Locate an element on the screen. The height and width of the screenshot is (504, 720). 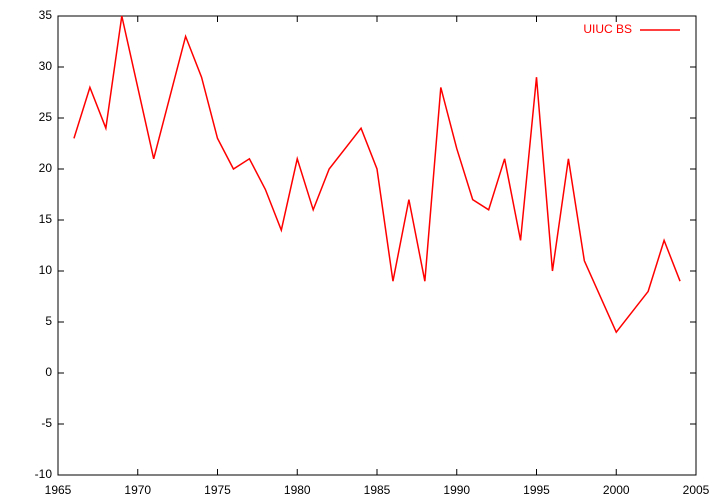
y-tick-label: 0 is located at coordinates (48, 372).